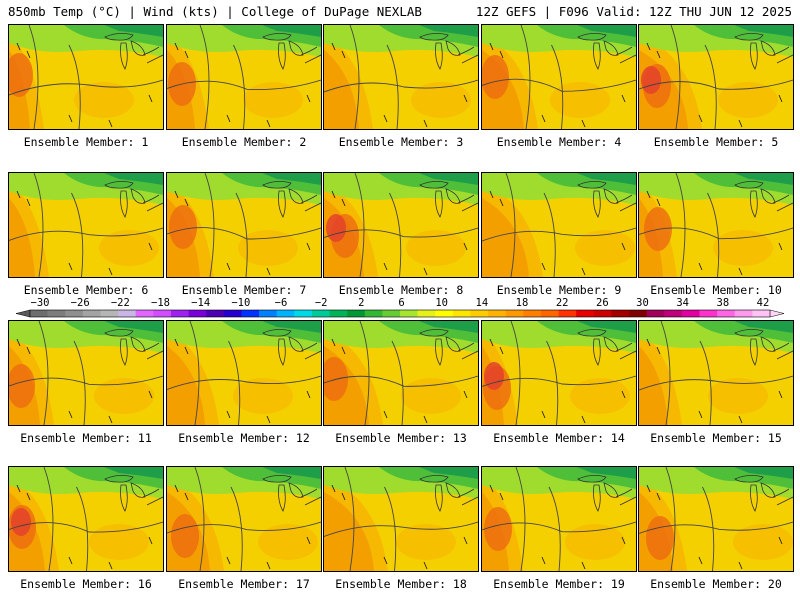  What do you see at coordinates (401, 290) in the screenshot?
I see `ensemble-member-label: Ensemble Member: 8` at bounding box center [401, 290].